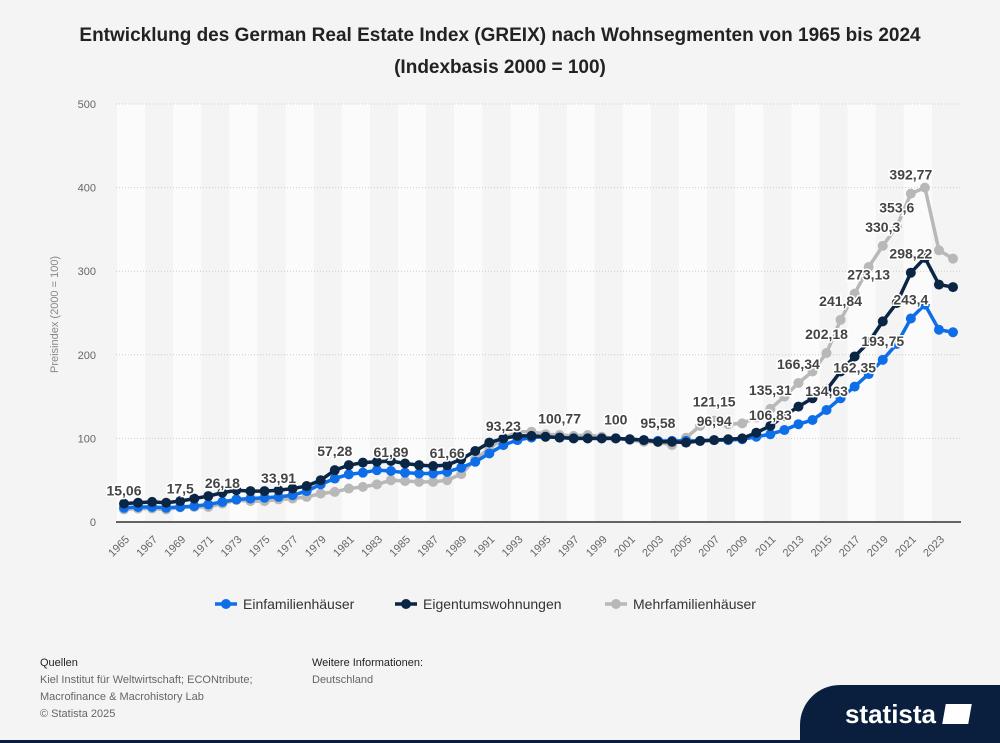 This screenshot has height=743, width=1000. I want to click on x-tick-label: 1969, so click(176, 547).